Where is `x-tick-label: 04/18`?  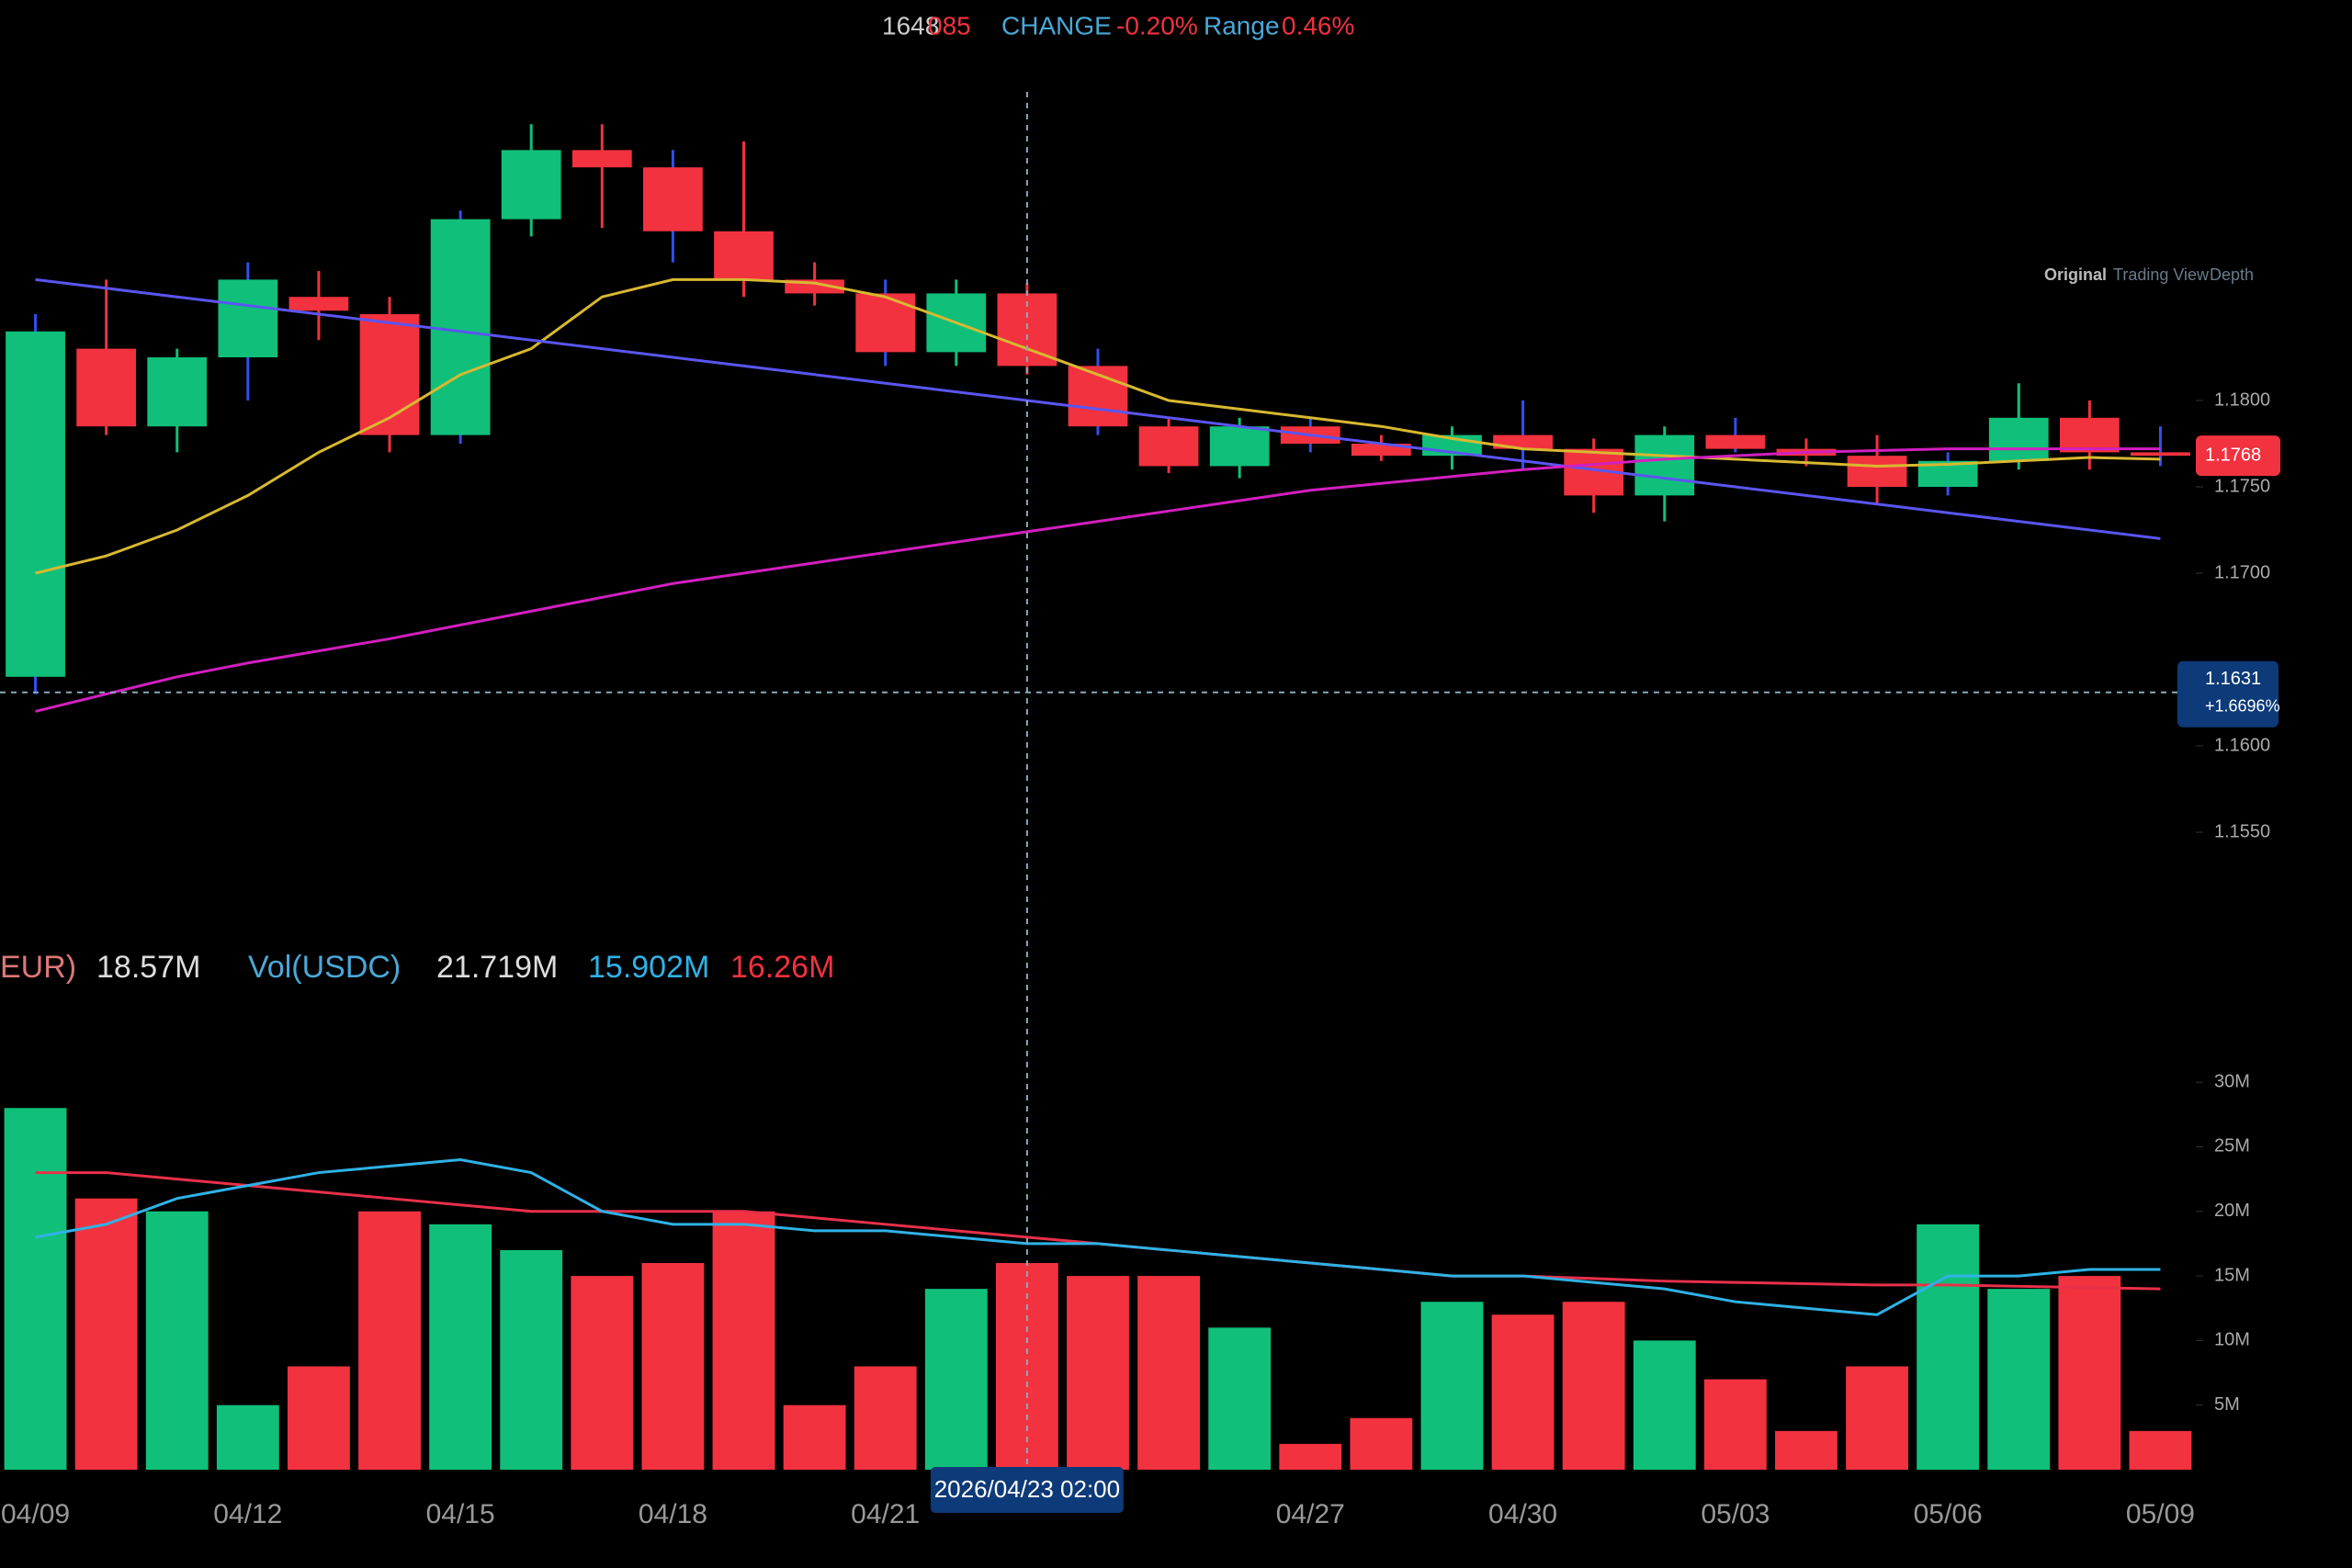 x-tick-label: 04/18 is located at coordinates (673, 1514).